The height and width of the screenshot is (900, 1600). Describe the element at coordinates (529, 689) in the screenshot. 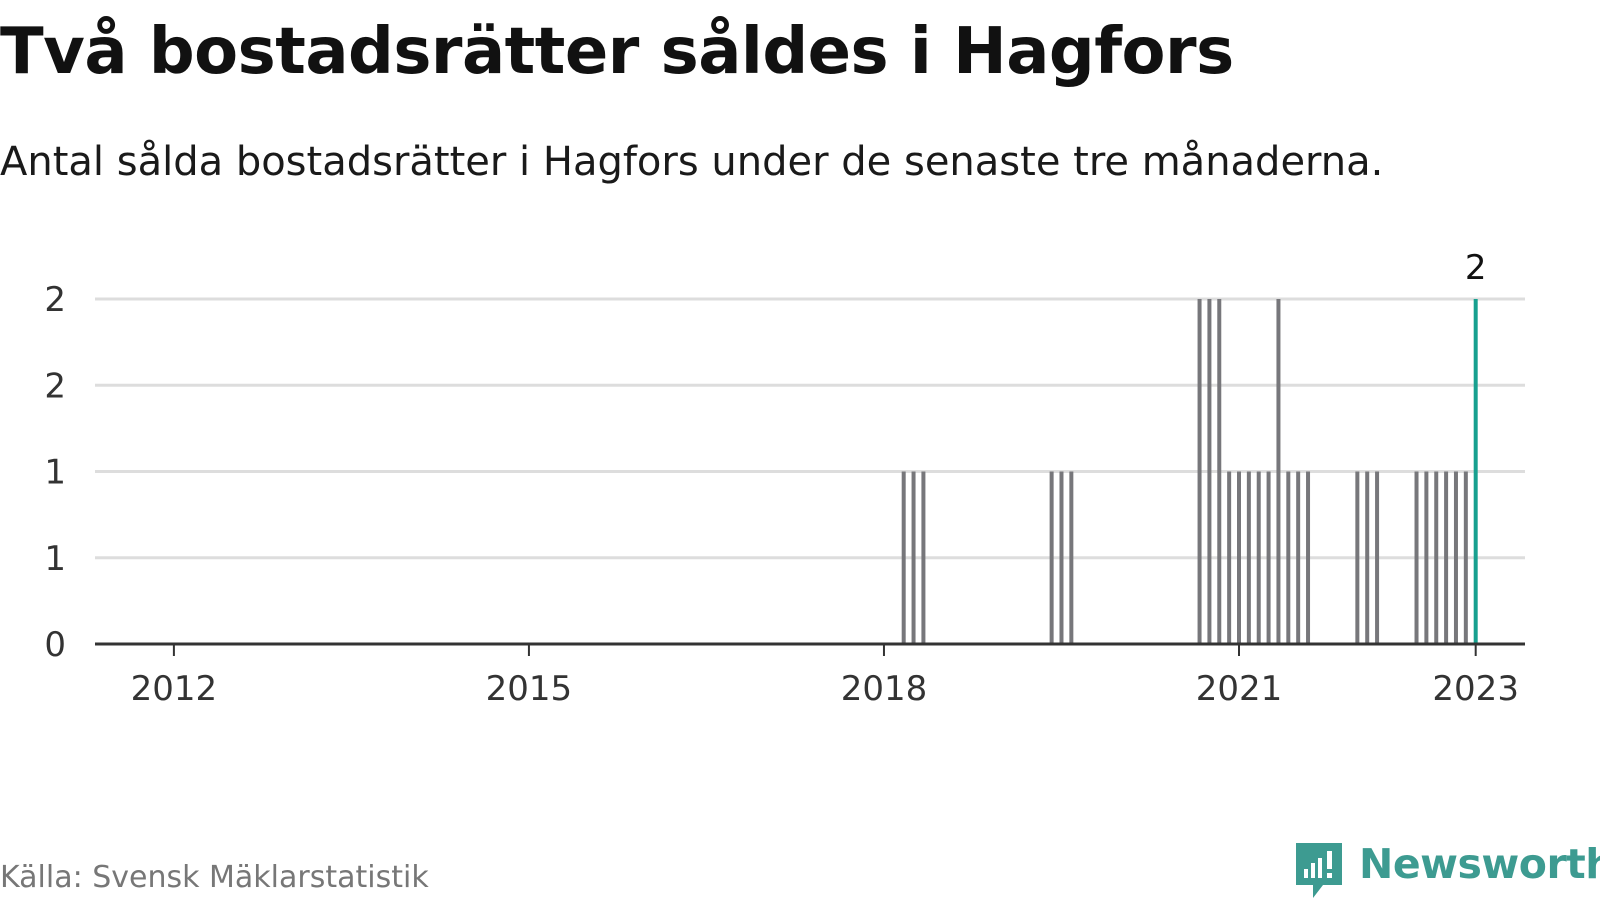

I see `x-tick-label: 2015` at that location.